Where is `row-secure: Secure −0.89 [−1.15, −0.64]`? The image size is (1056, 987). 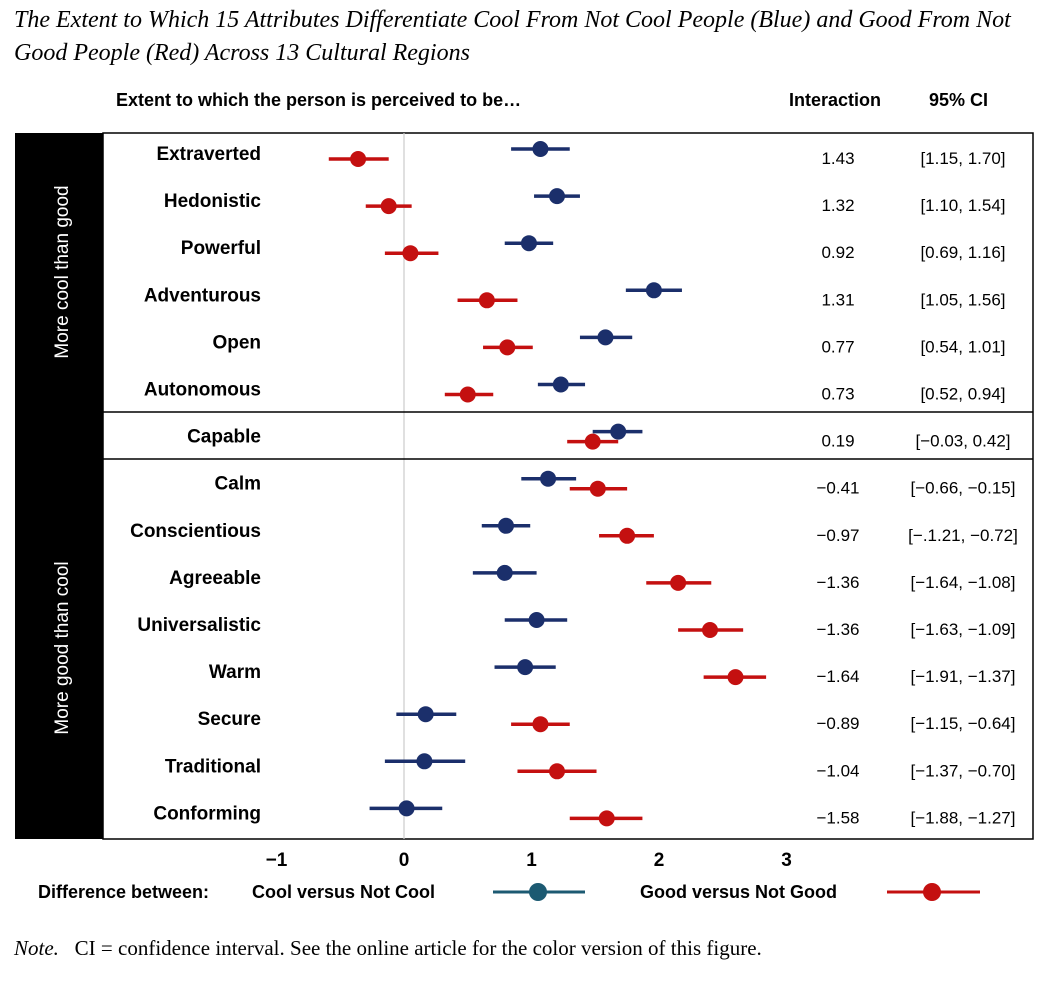 row-secure: Secure −0.89 [−1.15, −0.64] is located at coordinates (607, 719).